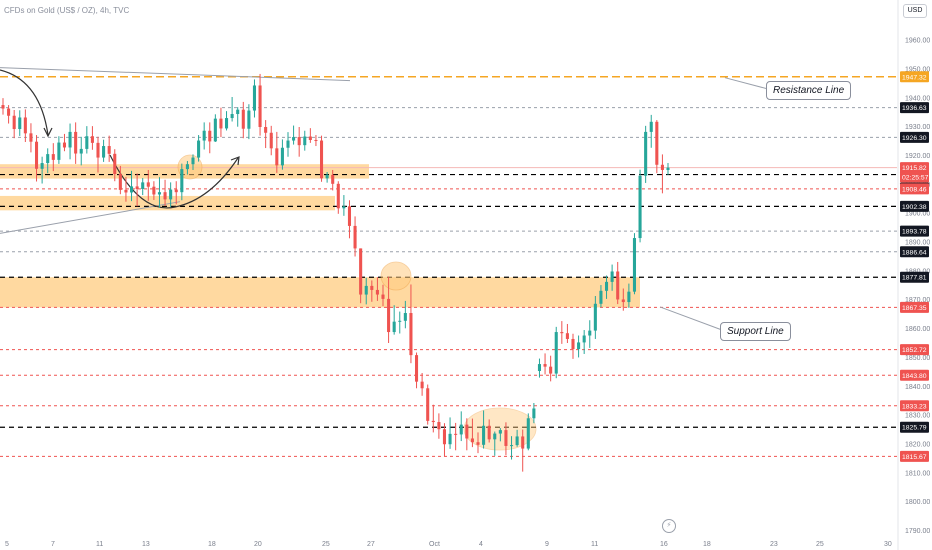 Image resolution: width=932 pixels, height=550 pixels. I want to click on trendline-lower, so click(90, 217).